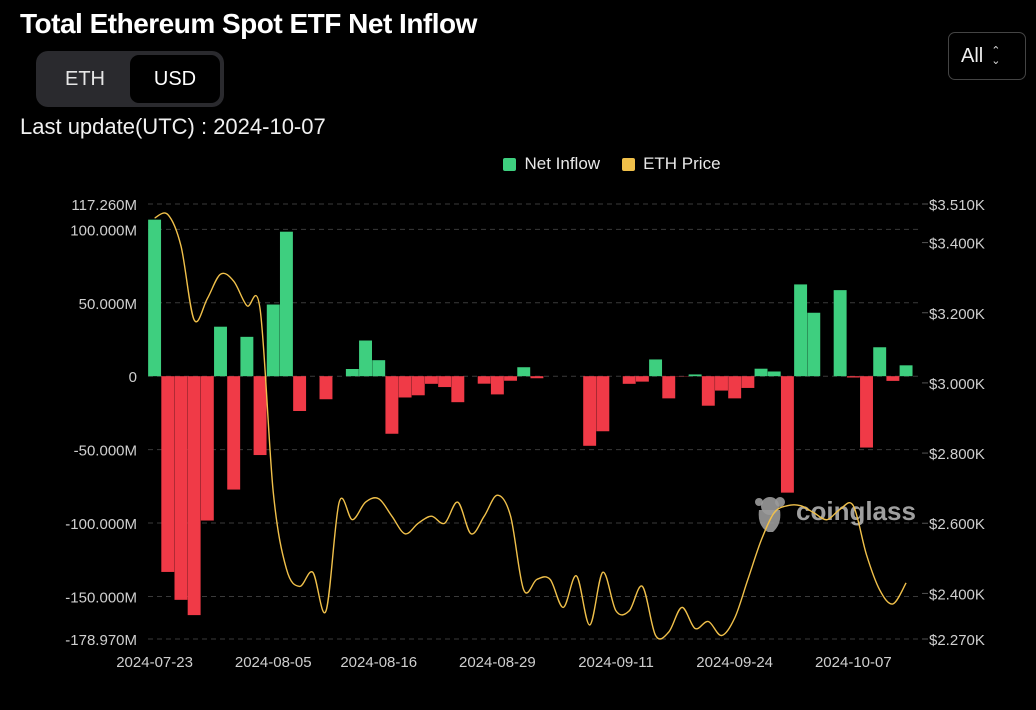 This screenshot has height=710, width=1036. I want to click on unit-toggle: ETH USD, so click(130, 79).